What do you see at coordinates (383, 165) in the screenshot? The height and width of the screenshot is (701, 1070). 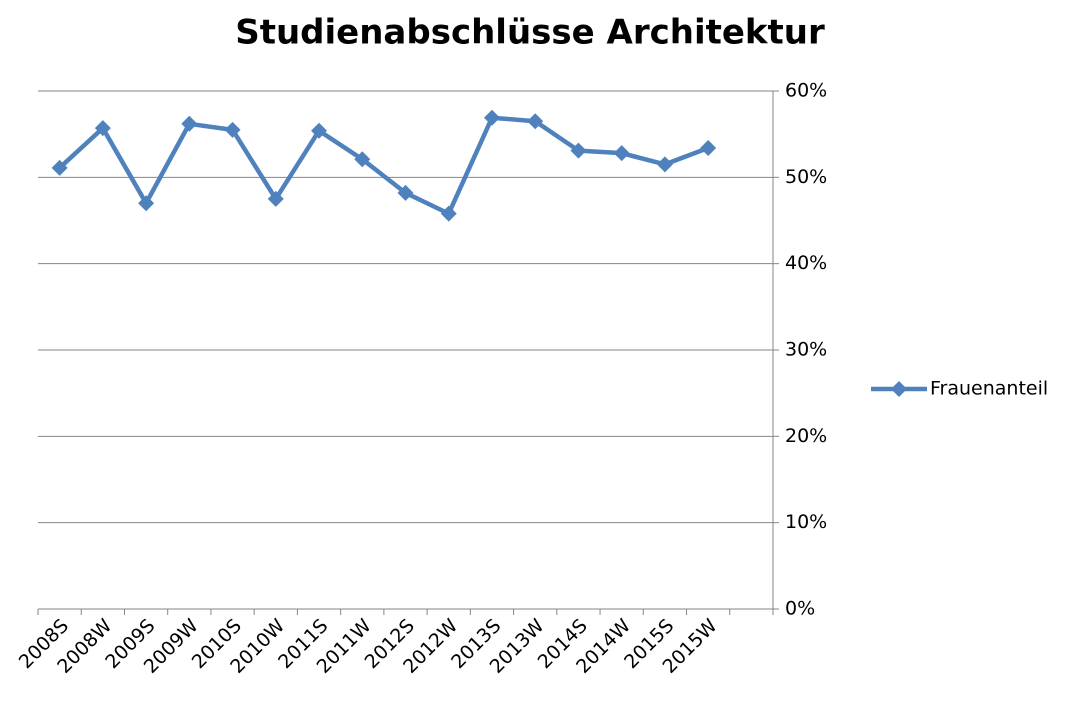 I see `series-line` at bounding box center [383, 165].